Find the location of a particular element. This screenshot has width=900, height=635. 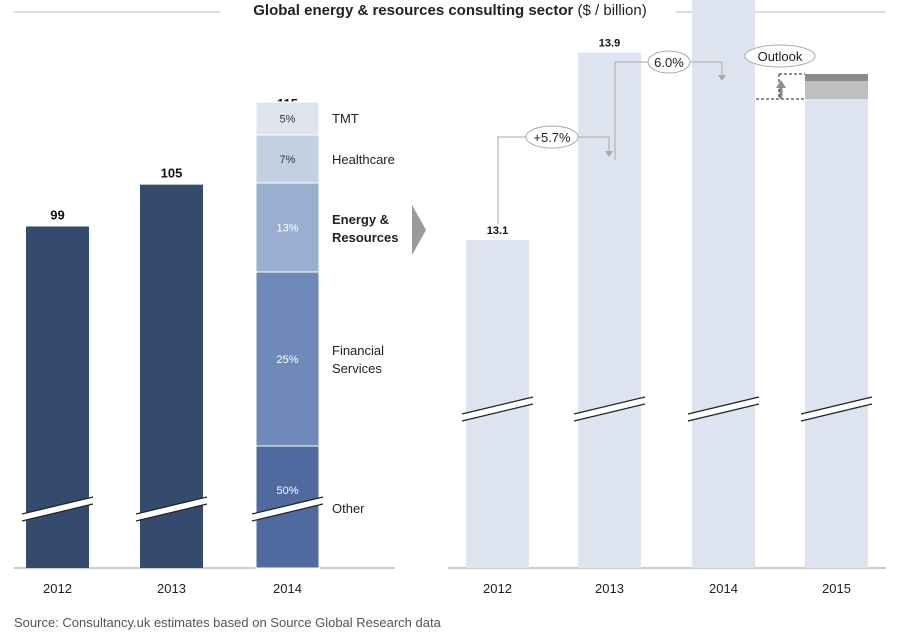

x-tick-right-2015: 2015 is located at coordinates (836, 588).